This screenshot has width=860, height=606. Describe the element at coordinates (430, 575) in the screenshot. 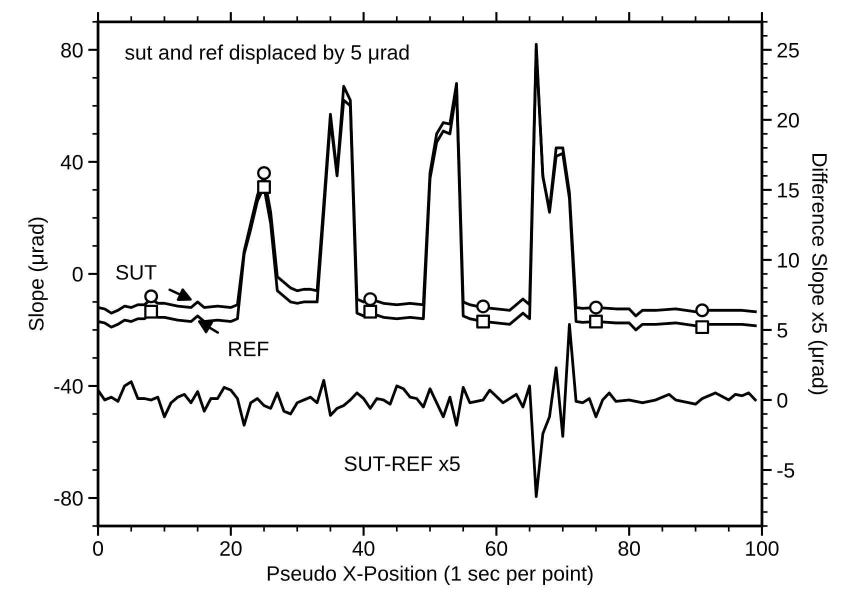

I see `x-axis-title: Pseudo X-Position (1 sec per point)` at that location.